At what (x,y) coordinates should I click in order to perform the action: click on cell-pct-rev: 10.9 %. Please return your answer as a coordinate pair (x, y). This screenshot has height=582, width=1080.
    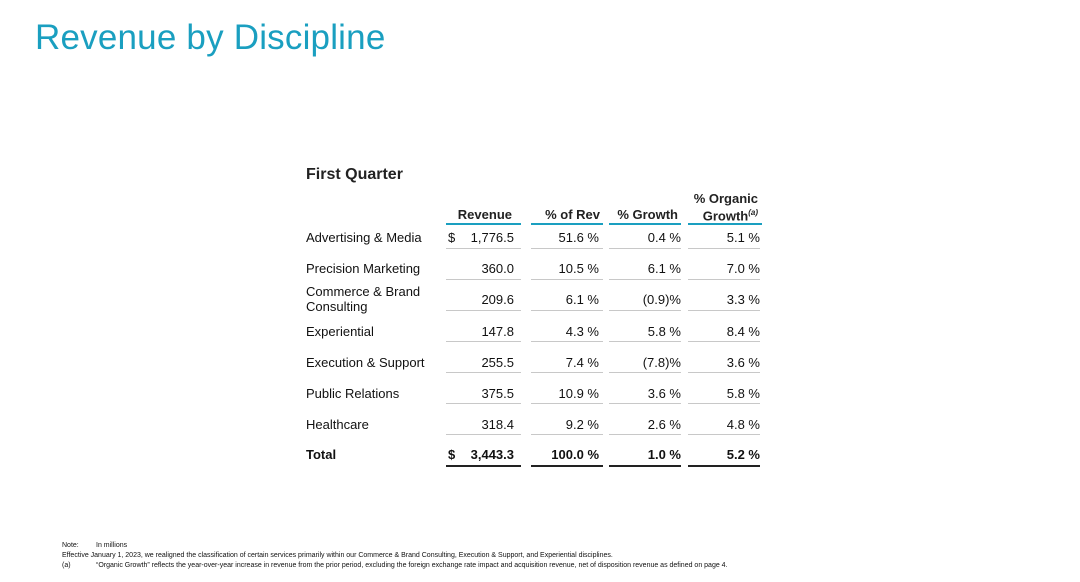
    Looking at the image, I should click on (578, 393).